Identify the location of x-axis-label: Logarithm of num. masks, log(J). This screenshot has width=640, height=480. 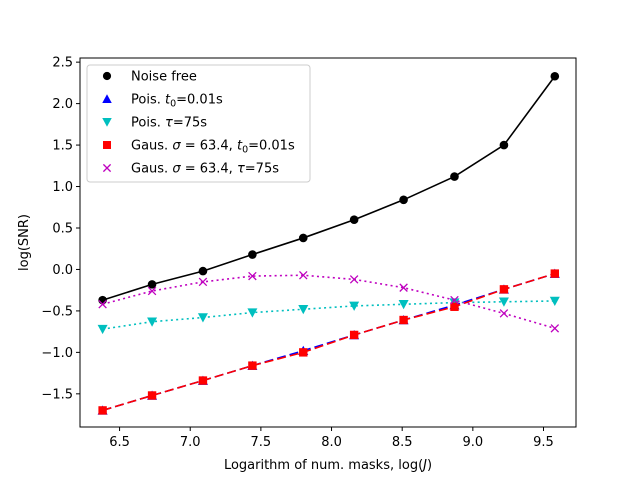
(328, 465).